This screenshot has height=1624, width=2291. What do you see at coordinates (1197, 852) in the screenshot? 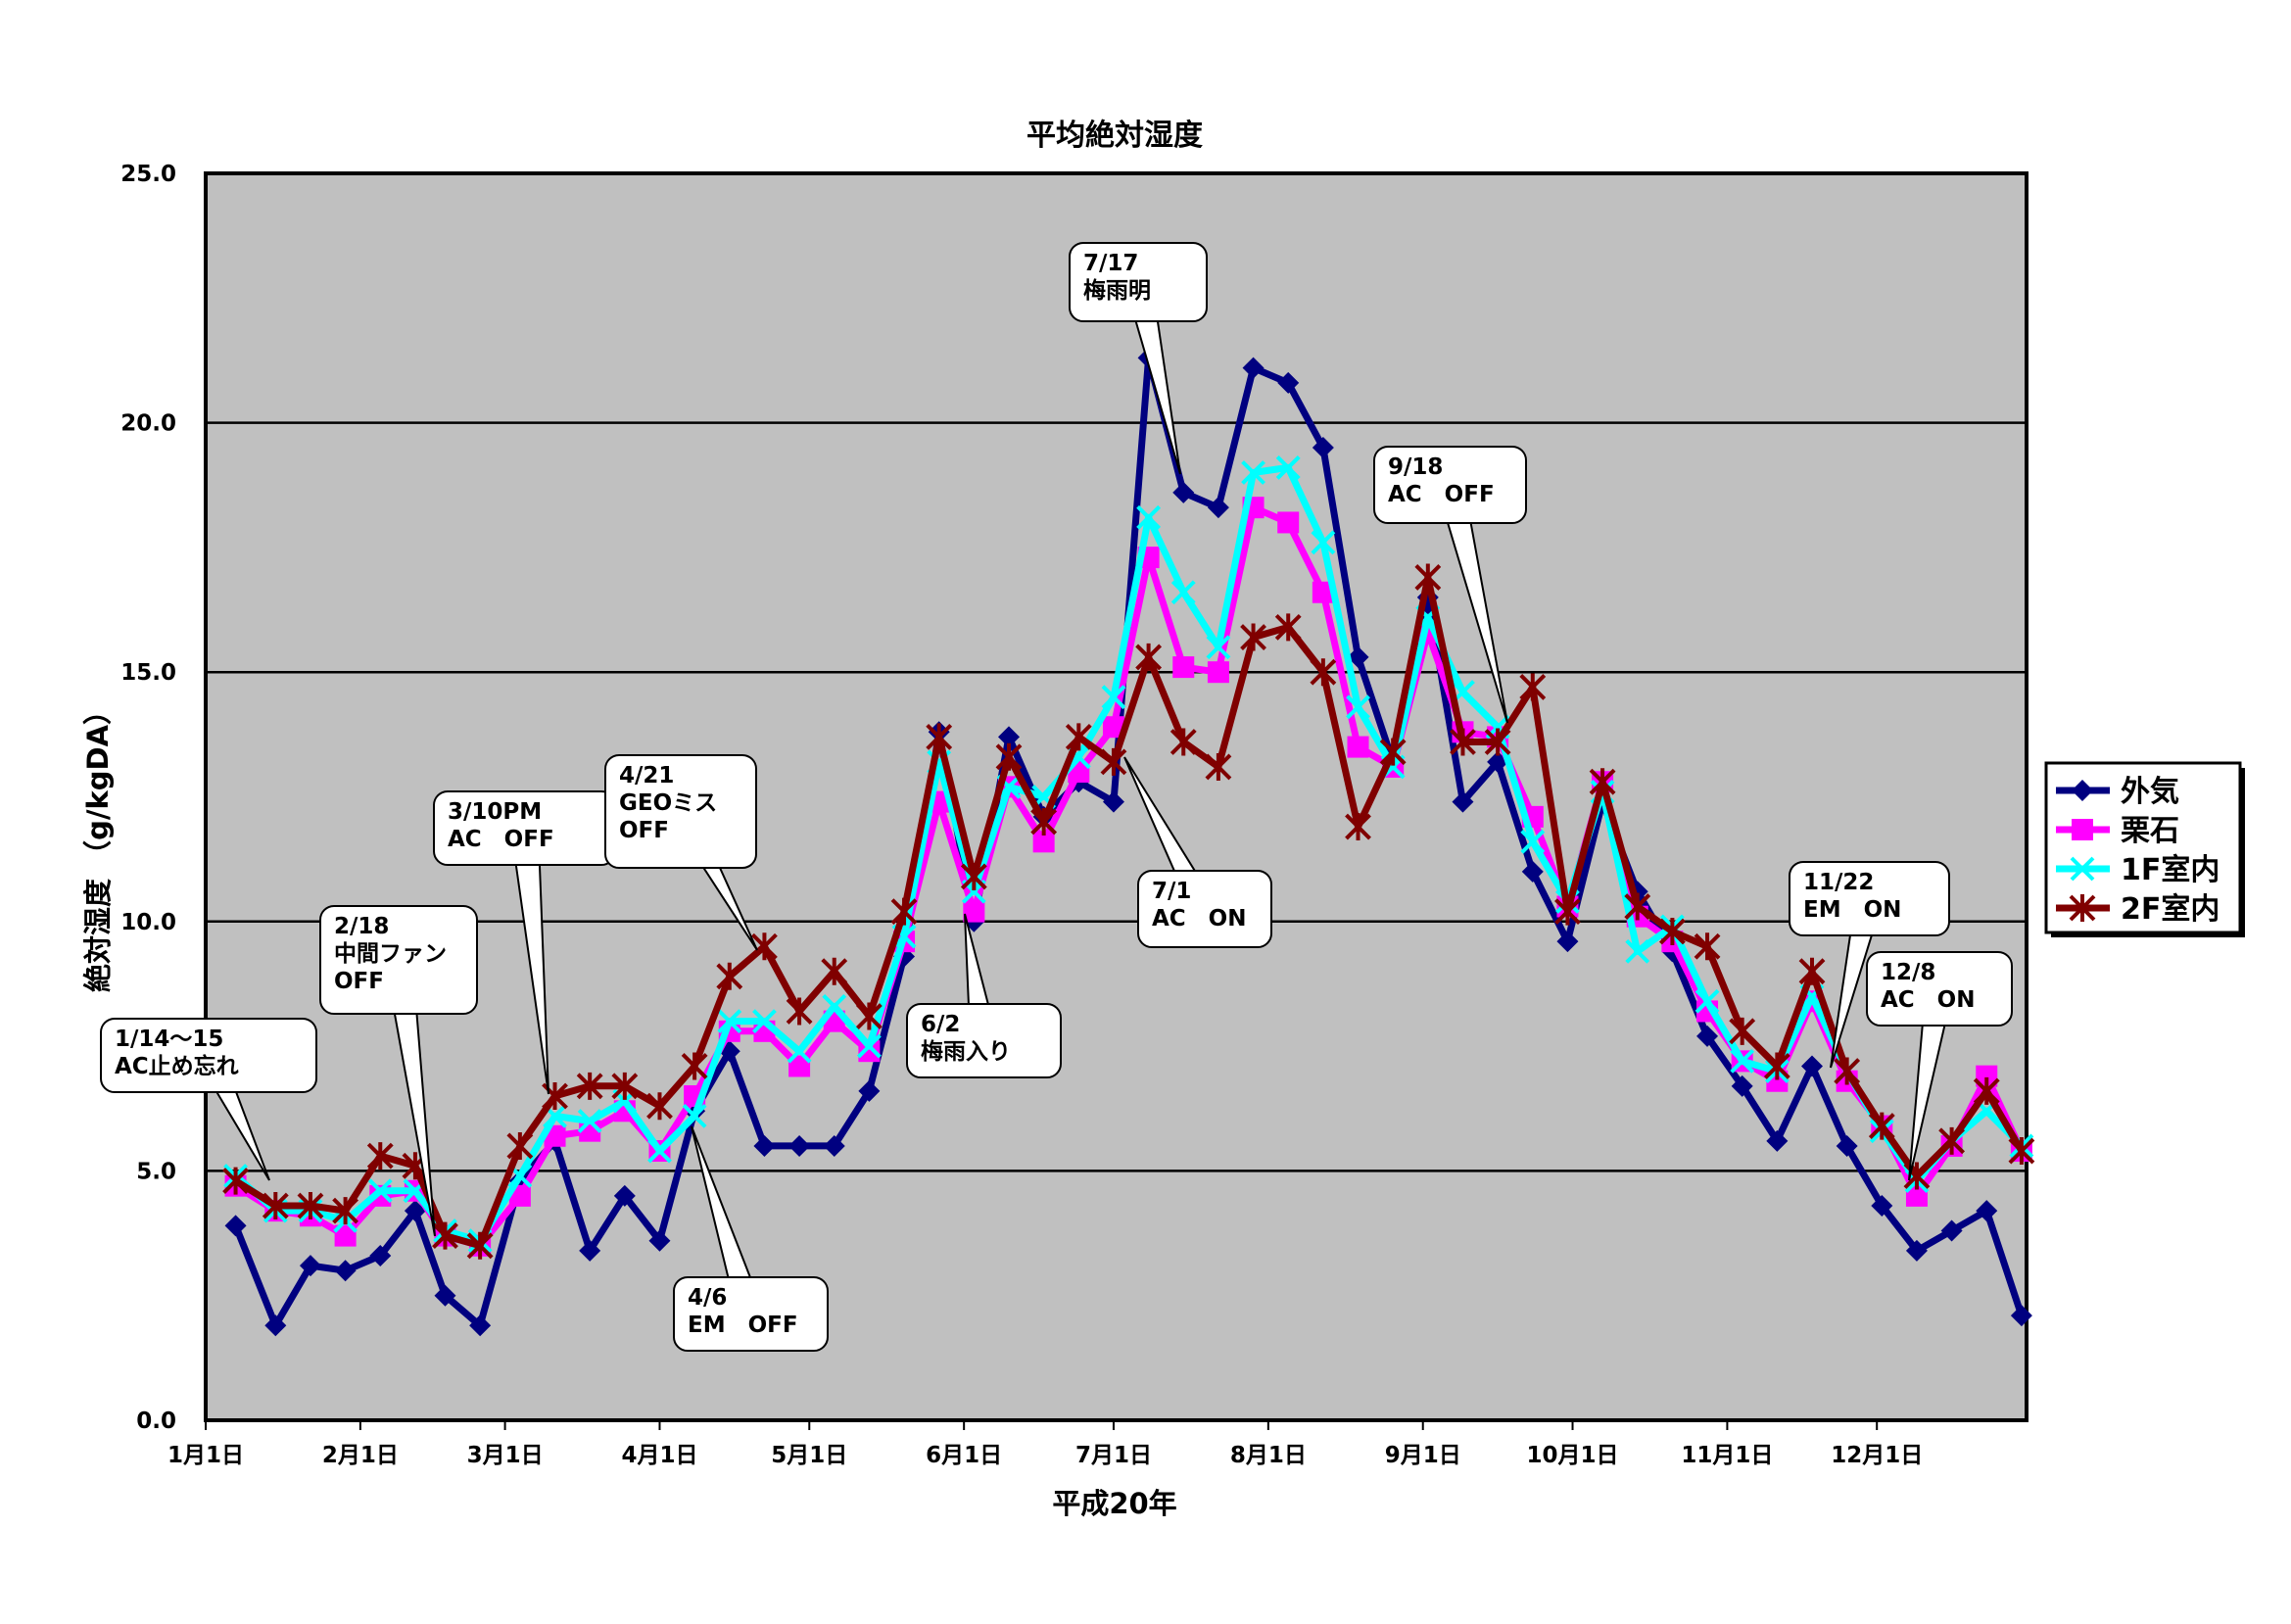
I see `annotation-callout: 7/1AC ON` at bounding box center [1197, 852].